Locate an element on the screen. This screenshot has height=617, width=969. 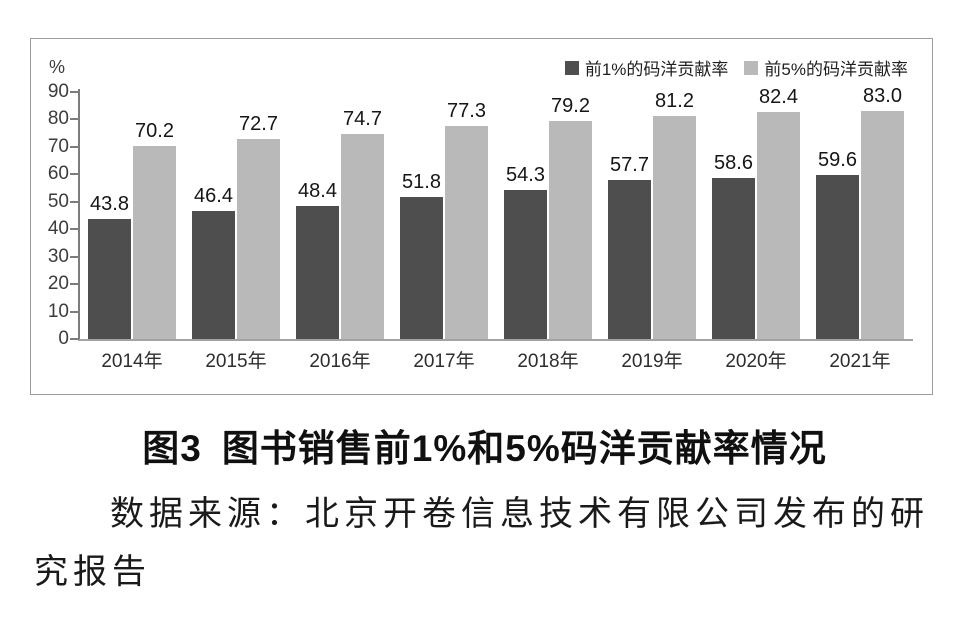
legend-swatch-top1 is located at coordinates (571, 67).